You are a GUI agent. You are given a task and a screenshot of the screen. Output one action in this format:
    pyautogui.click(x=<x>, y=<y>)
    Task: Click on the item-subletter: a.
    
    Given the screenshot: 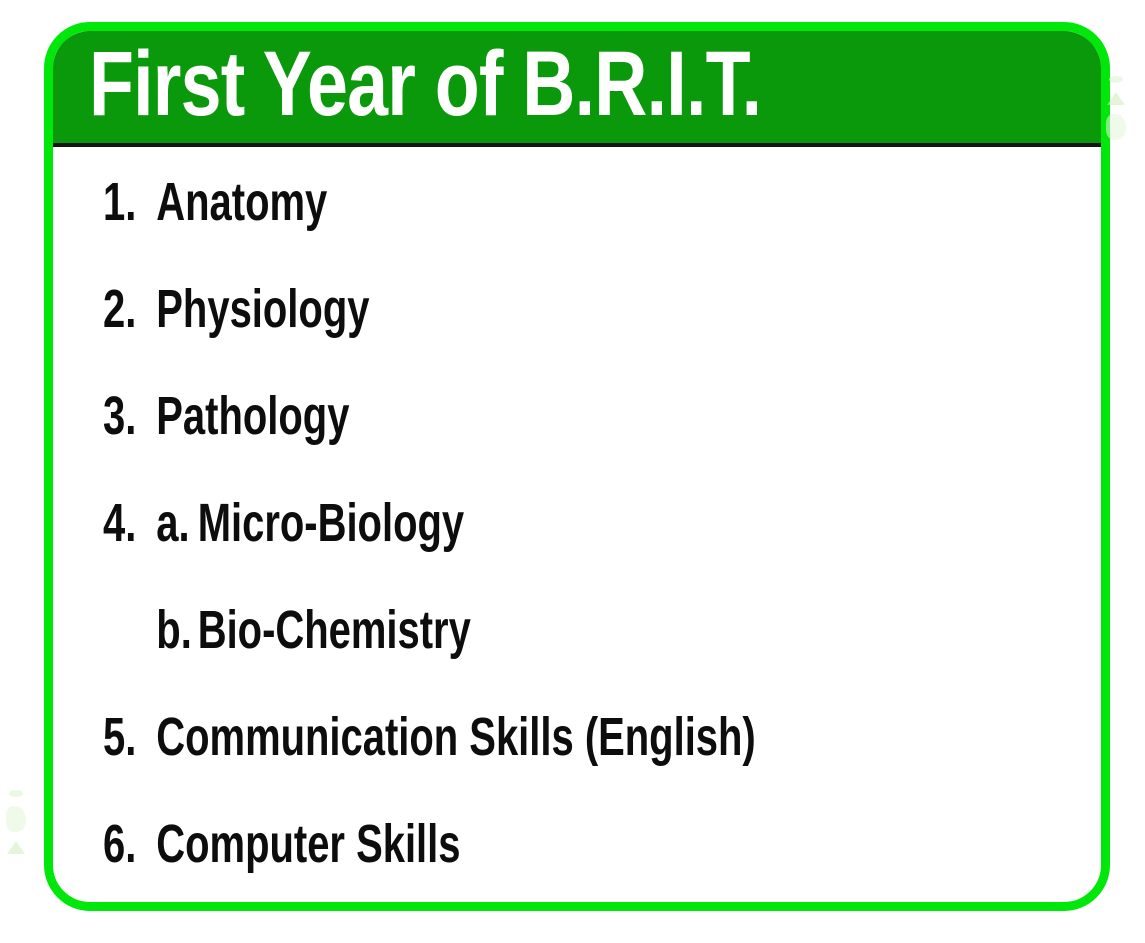 What is the action you would take?
    pyautogui.click(x=173, y=523)
    